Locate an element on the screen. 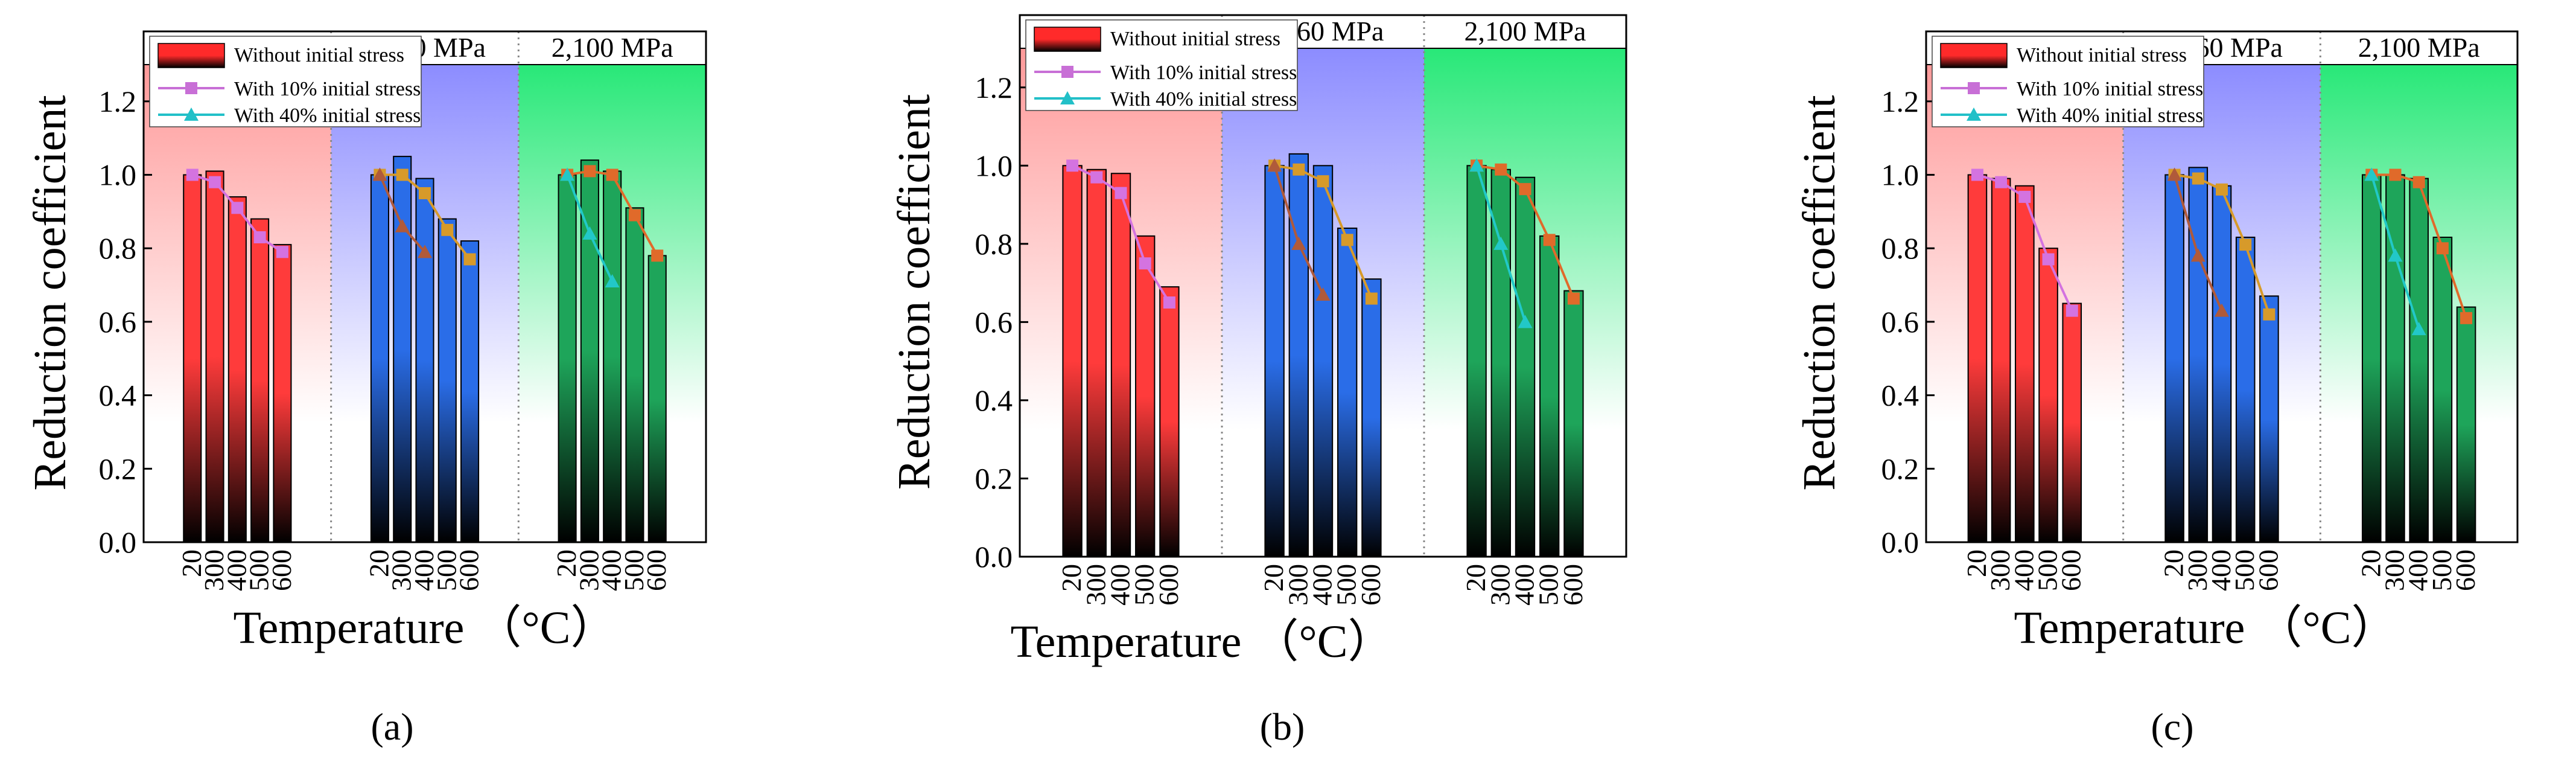  legend-label: With 40% initial stress is located at coordinates (1203, 99).